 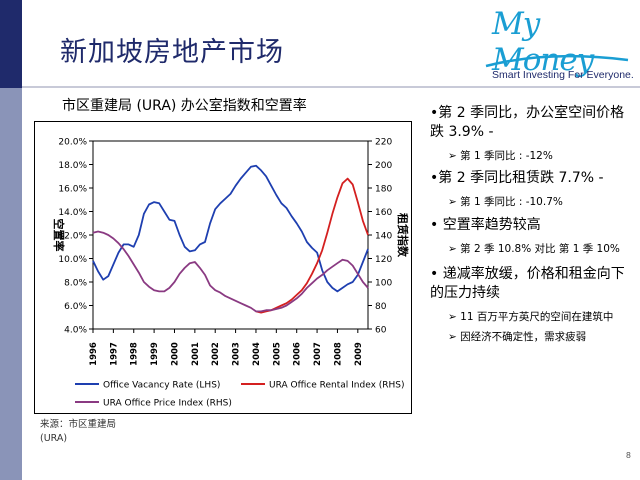 I want to click on y2-tick-label: 80, so click(x=381, y=307).